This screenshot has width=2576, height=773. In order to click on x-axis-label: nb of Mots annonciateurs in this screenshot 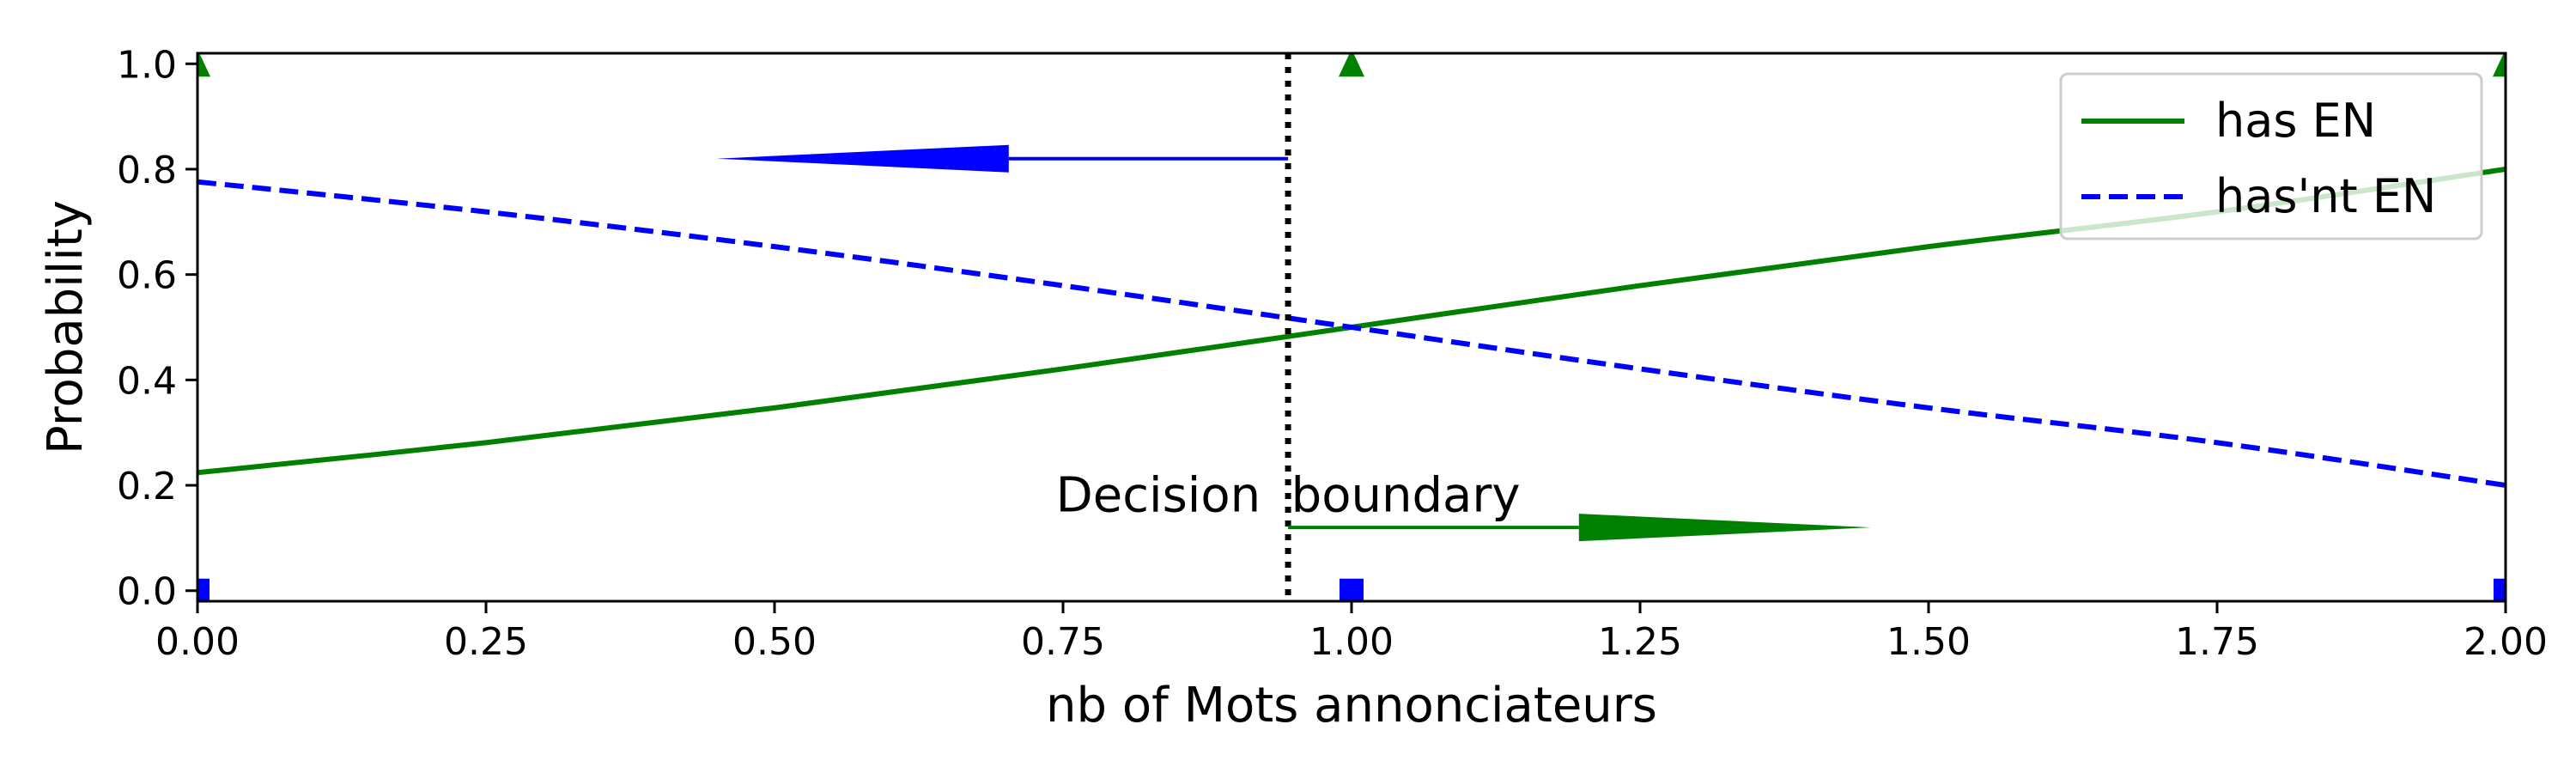, I will do `click(1352, 705)`.